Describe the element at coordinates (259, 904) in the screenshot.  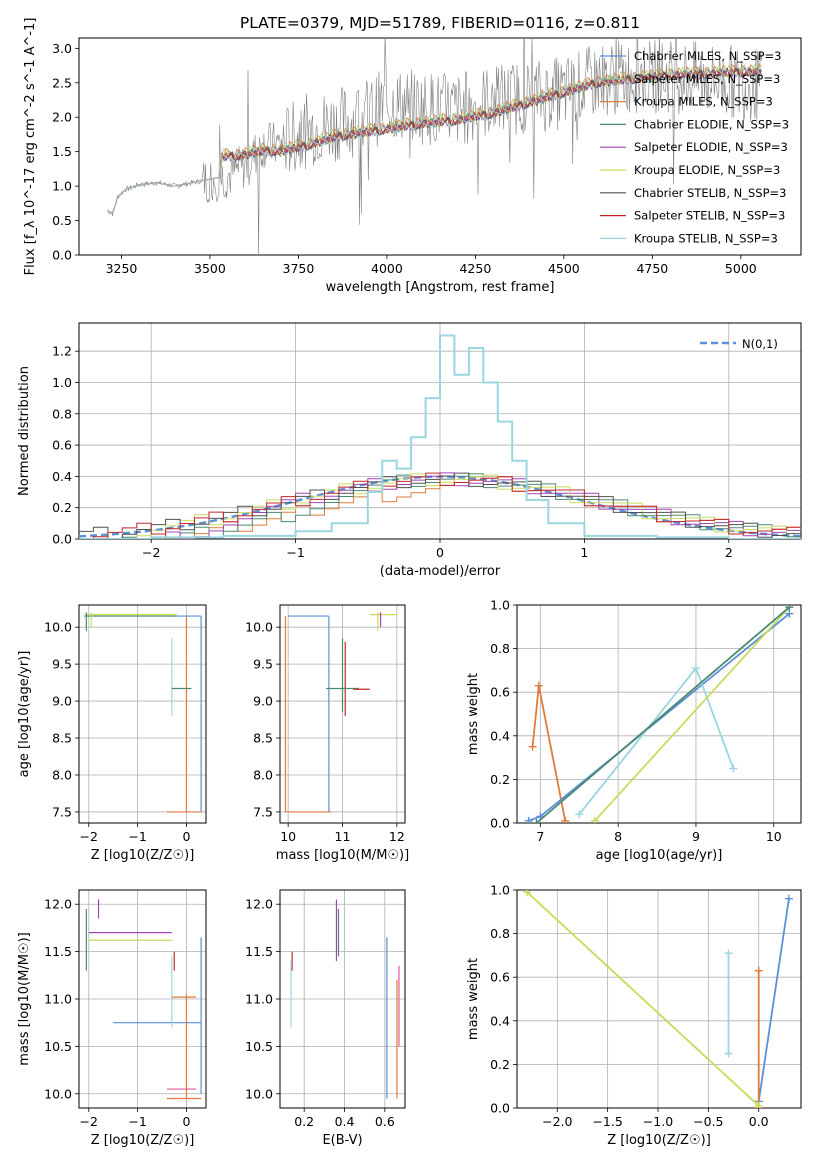
I see `y-tick-label: 12.0` at that location.